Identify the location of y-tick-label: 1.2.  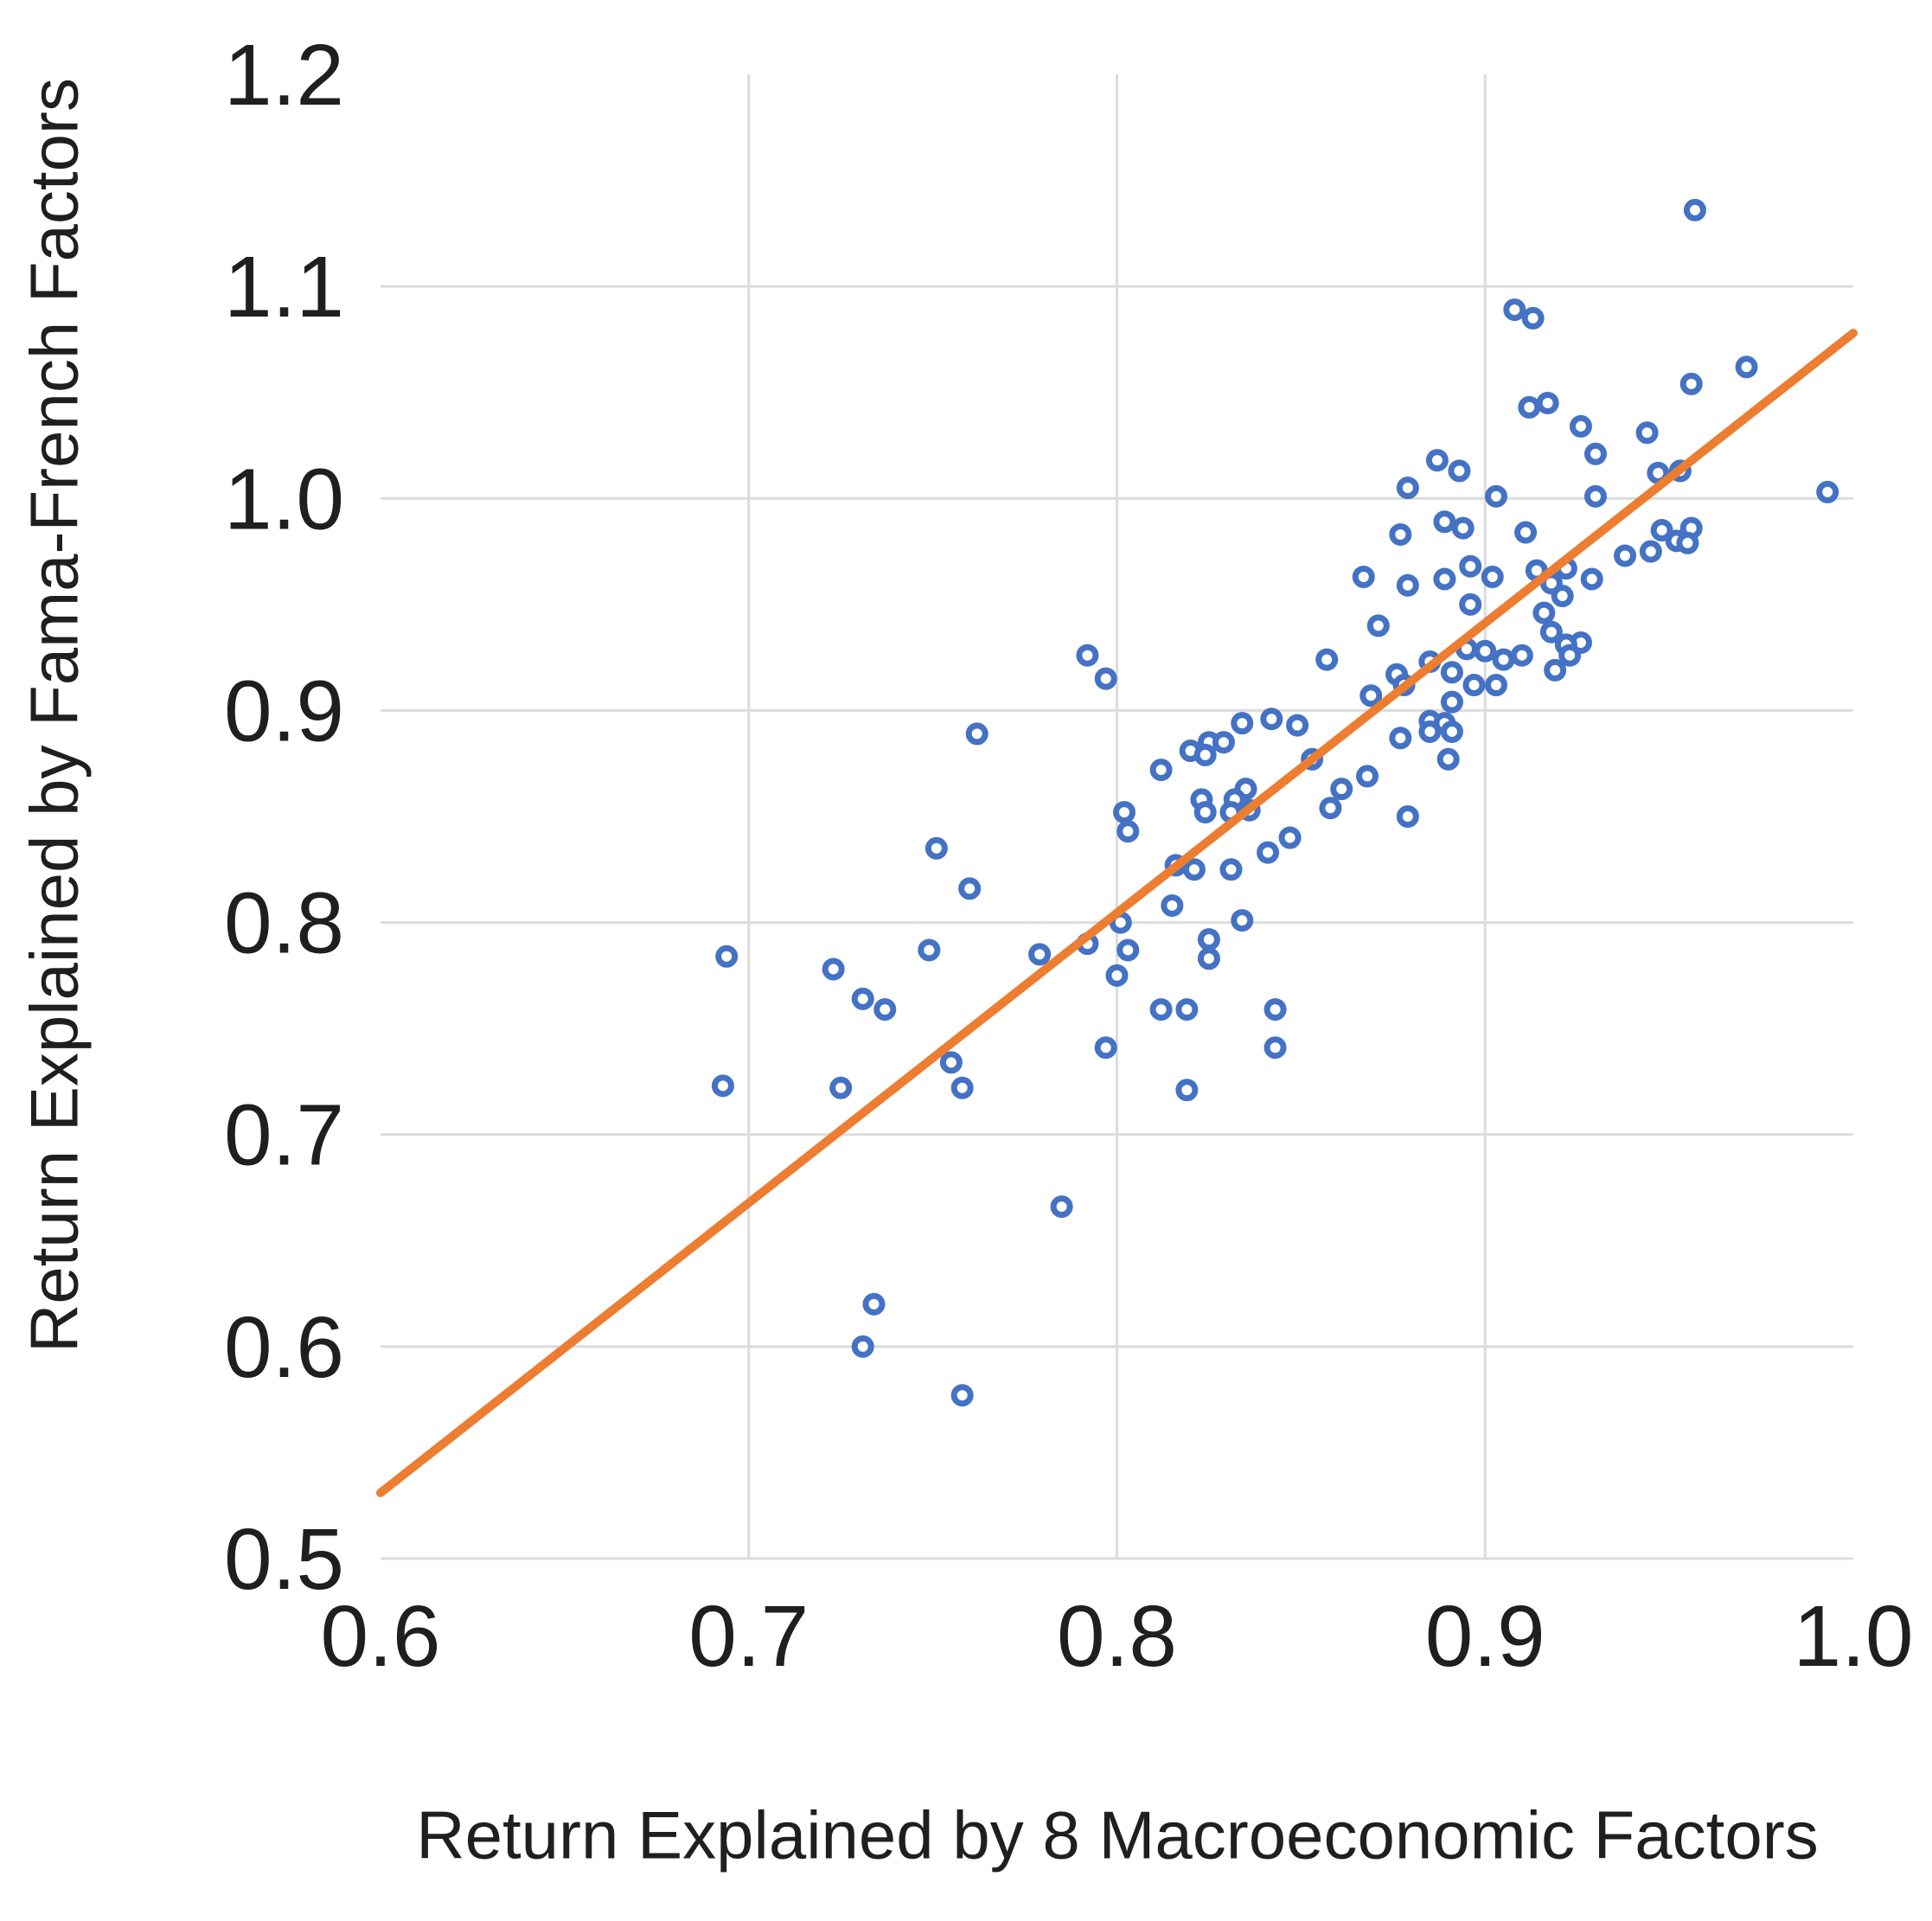
(284, 75).